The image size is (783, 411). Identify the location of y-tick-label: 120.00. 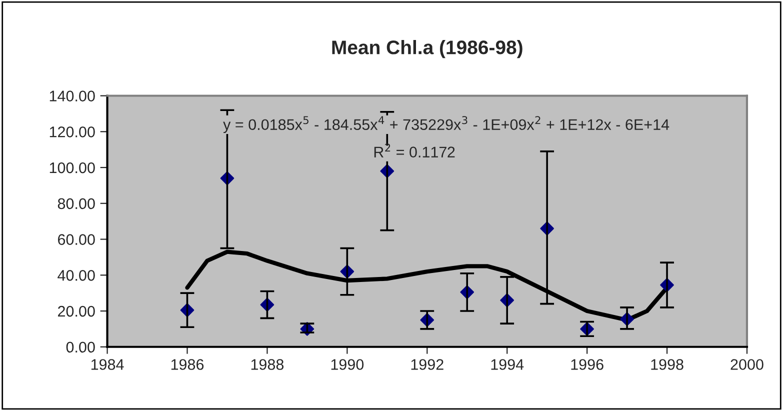
(72, 132).